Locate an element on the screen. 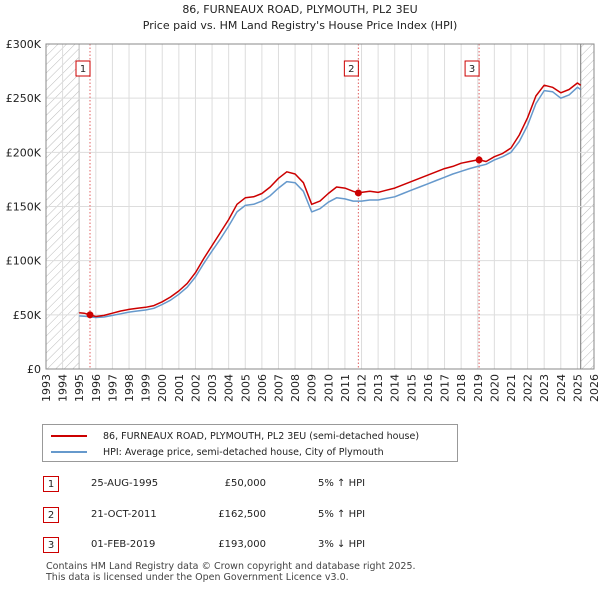  sale-label-number: 3 is located at coordinates (472, 69).